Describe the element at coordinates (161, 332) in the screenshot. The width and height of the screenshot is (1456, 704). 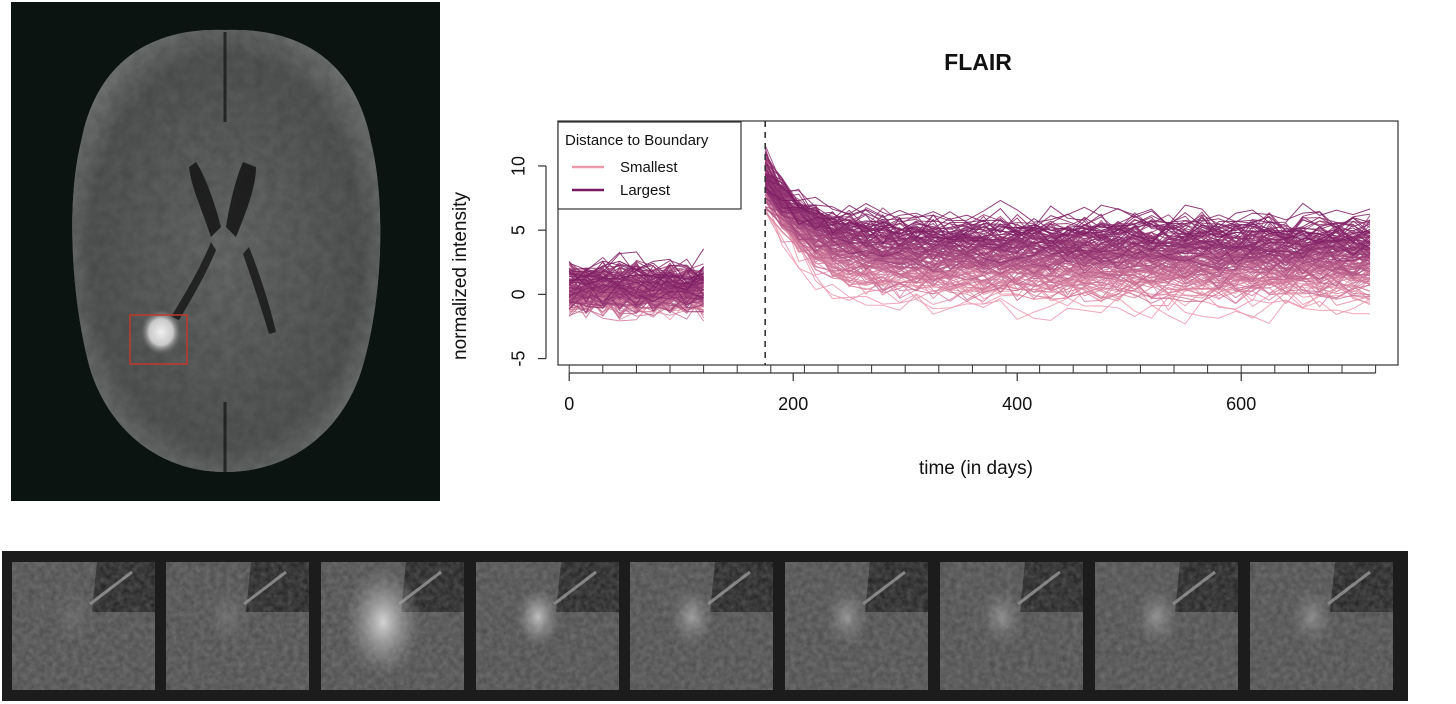
I see `lesion-hyperintensity` at that location.